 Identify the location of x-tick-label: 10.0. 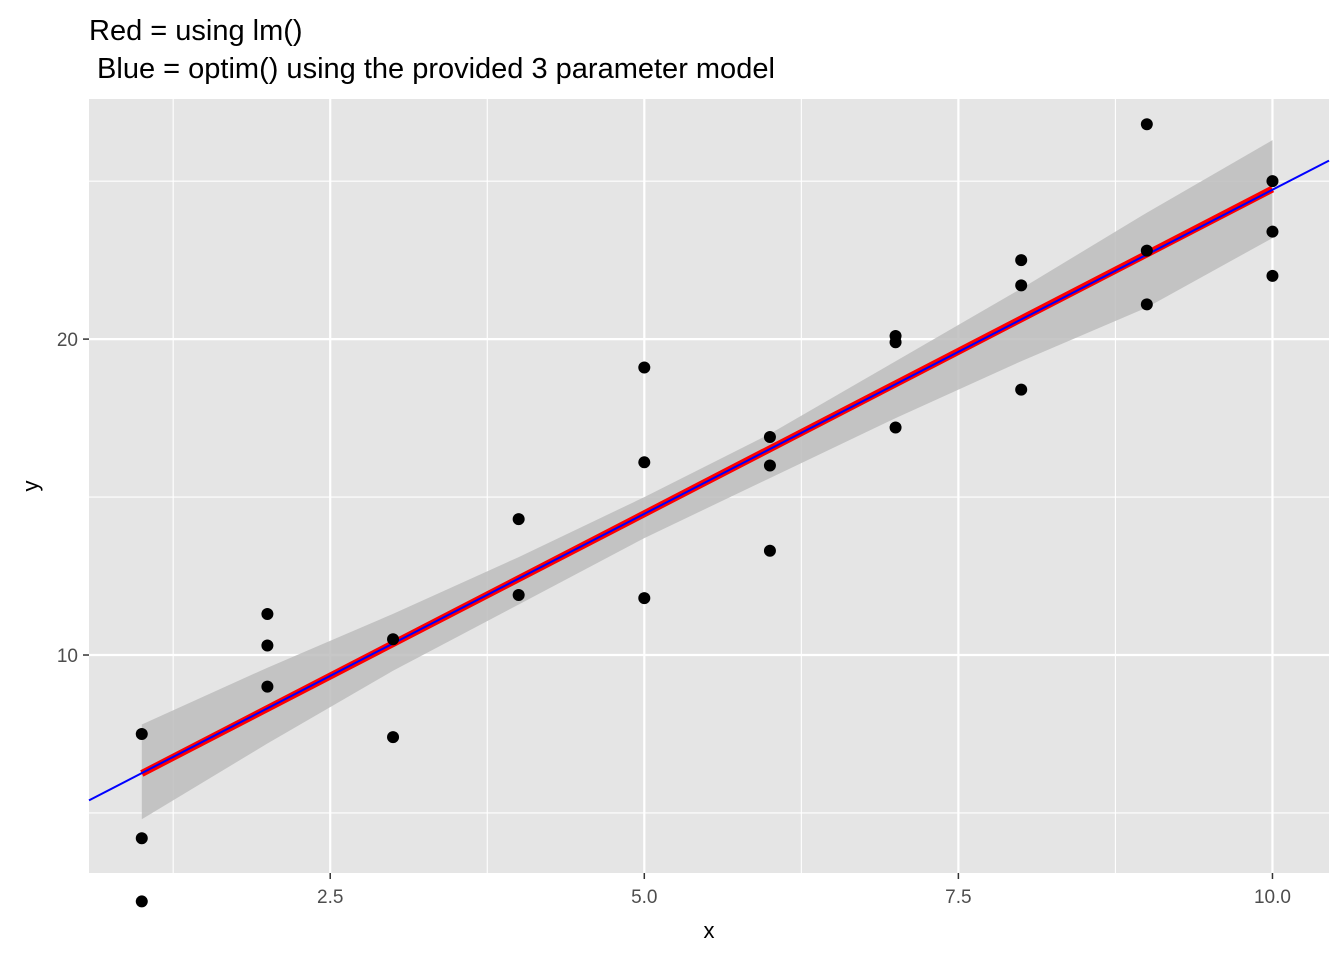
(1272, 897).